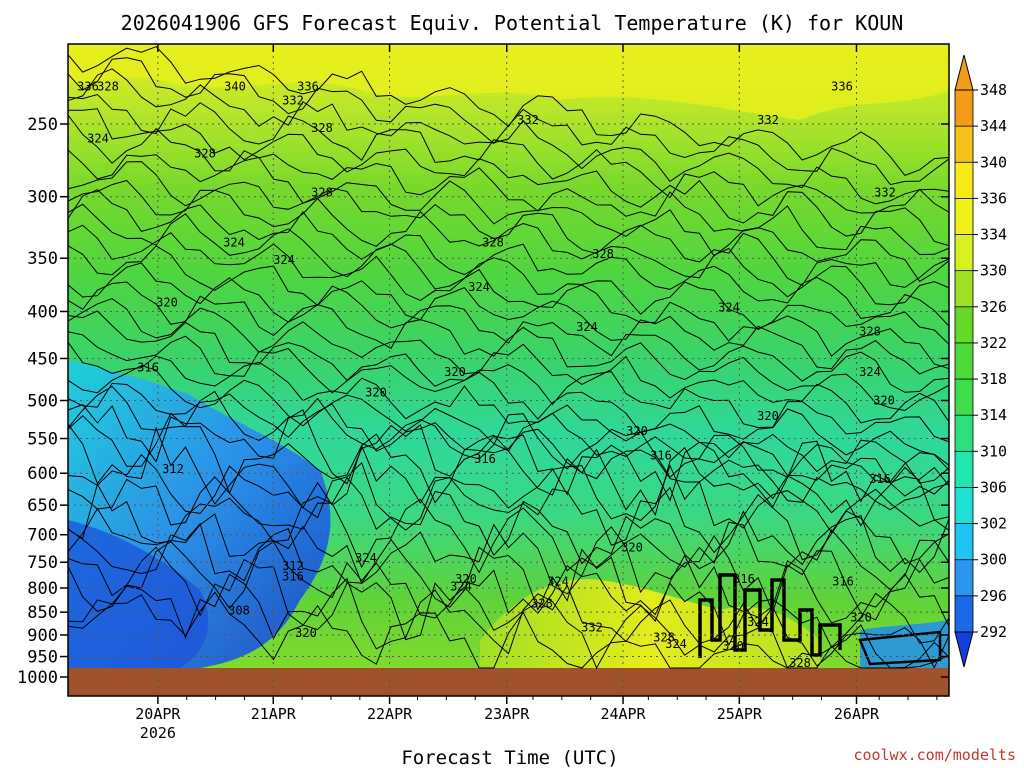 The width and height of the screenshot is (1024, 768). Describe the element at coordinates (42, 536) in the screenshot. I see `y-tick-label: 700` at that location.